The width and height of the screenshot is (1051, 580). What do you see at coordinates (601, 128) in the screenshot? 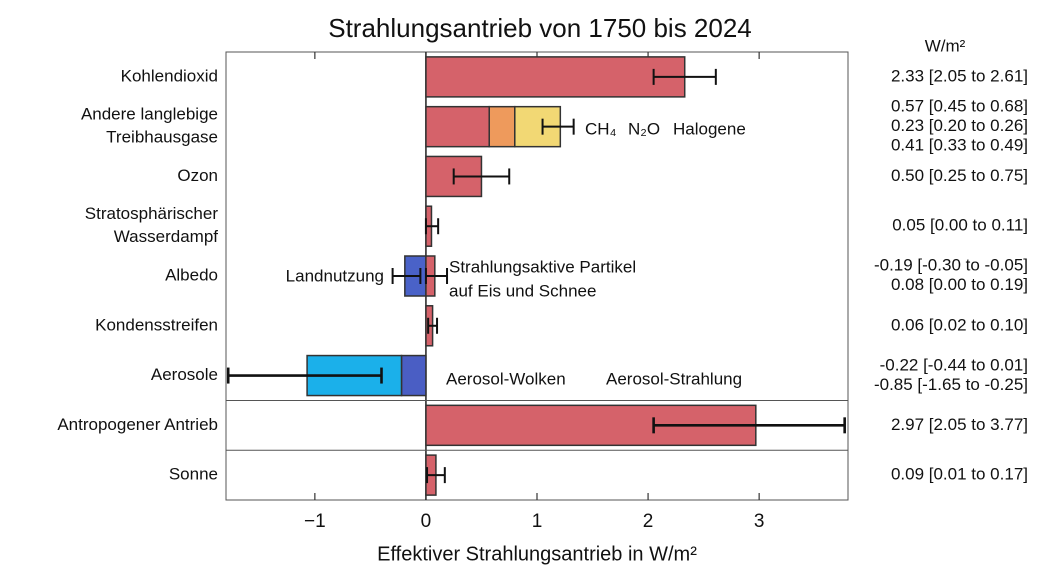
I see `segment-annotation: CH₄` at bounding box center [601, 128].